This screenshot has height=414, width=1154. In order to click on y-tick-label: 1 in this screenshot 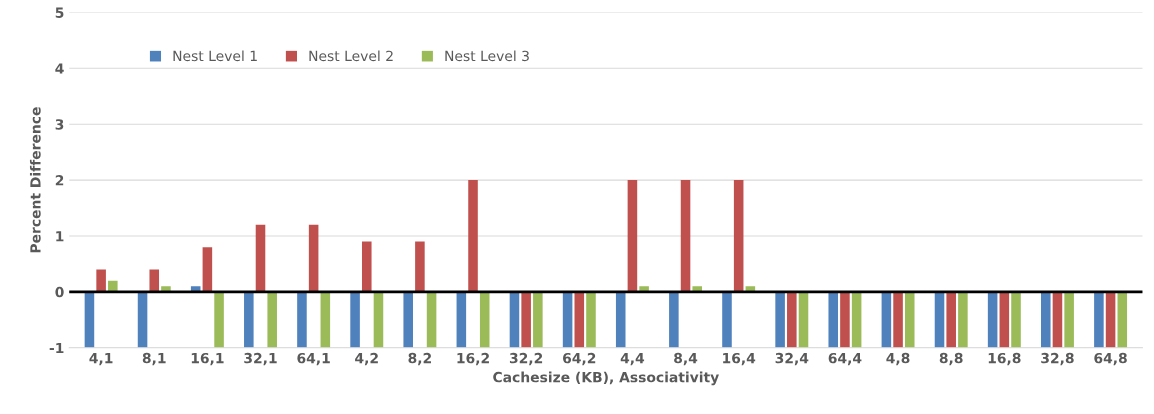, I will do `click(60, 236)`.